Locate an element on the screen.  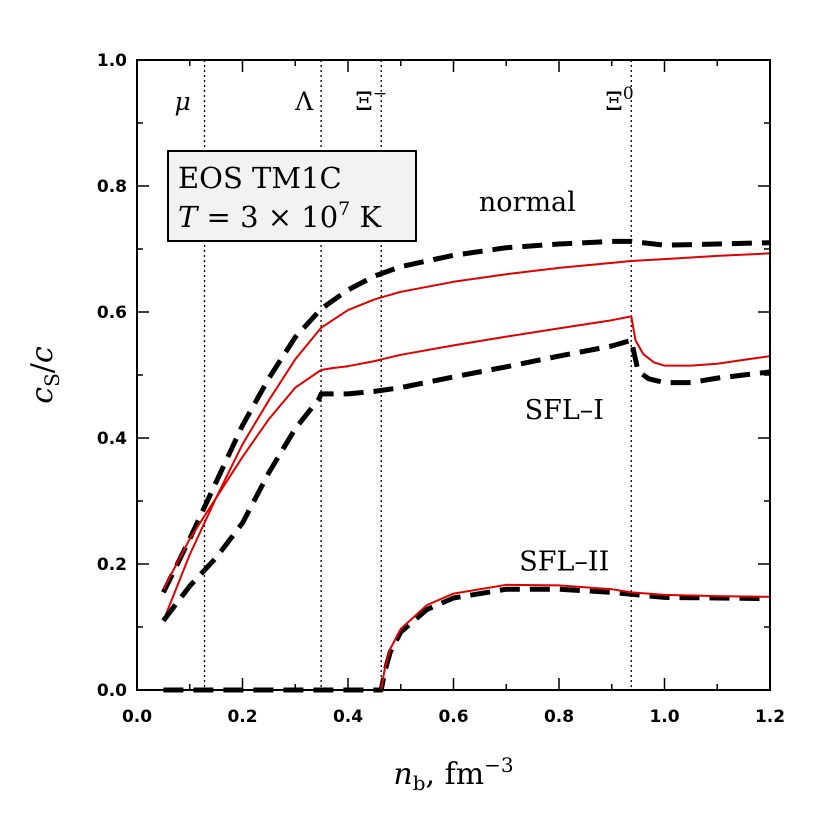
y-tick-label: 0.4 is located at coordinates (112, 439).